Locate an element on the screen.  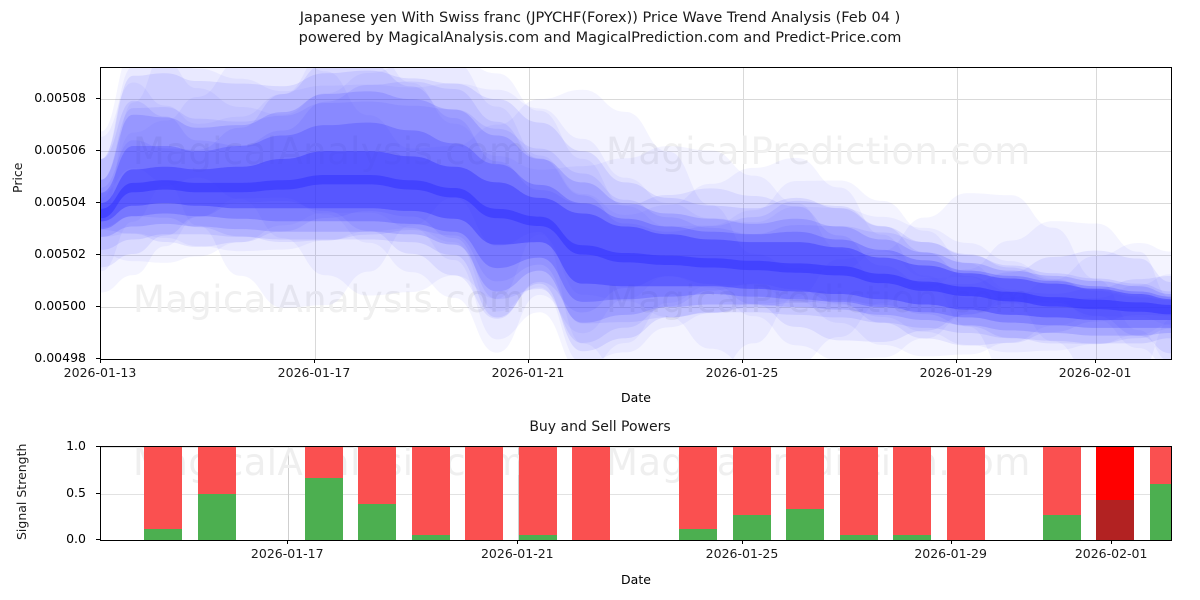
price-x-tick: 2026-01-17 is located at coordinates (314, 372).